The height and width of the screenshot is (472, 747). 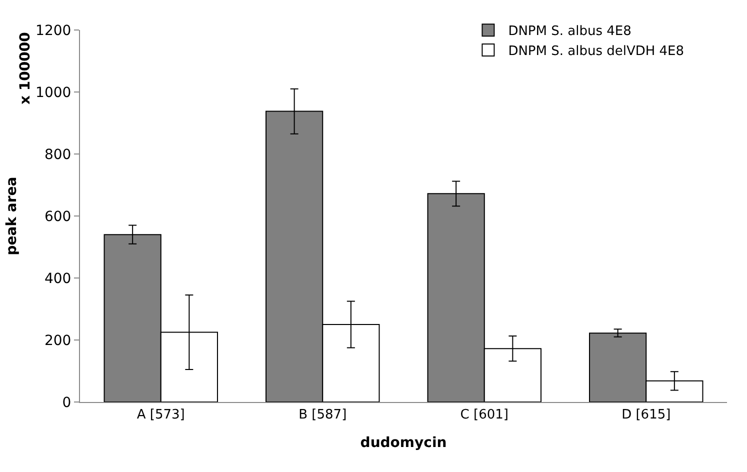 What do you see at coordinates (54, 92) in the screenshot?
I see `y-tick-label: 1000` at bounding box center [54, 92].